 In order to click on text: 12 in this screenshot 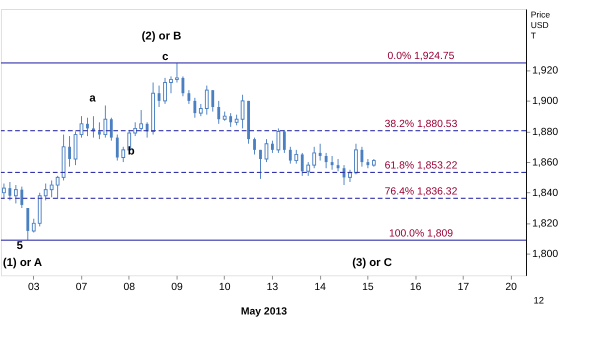, I will do `click(539, 301)`.